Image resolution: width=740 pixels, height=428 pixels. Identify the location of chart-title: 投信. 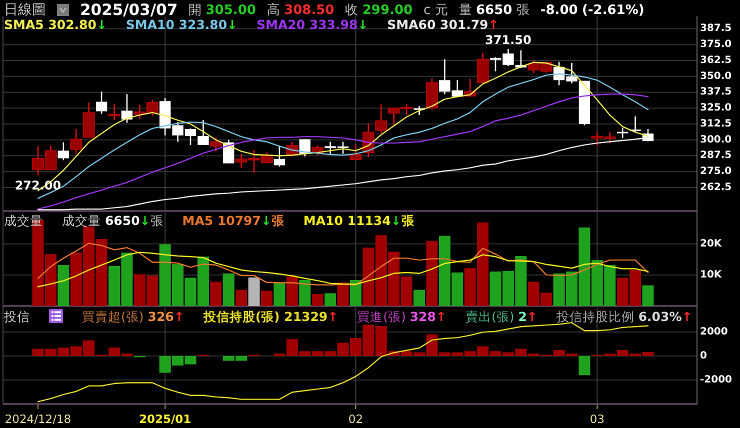
(16, 316).